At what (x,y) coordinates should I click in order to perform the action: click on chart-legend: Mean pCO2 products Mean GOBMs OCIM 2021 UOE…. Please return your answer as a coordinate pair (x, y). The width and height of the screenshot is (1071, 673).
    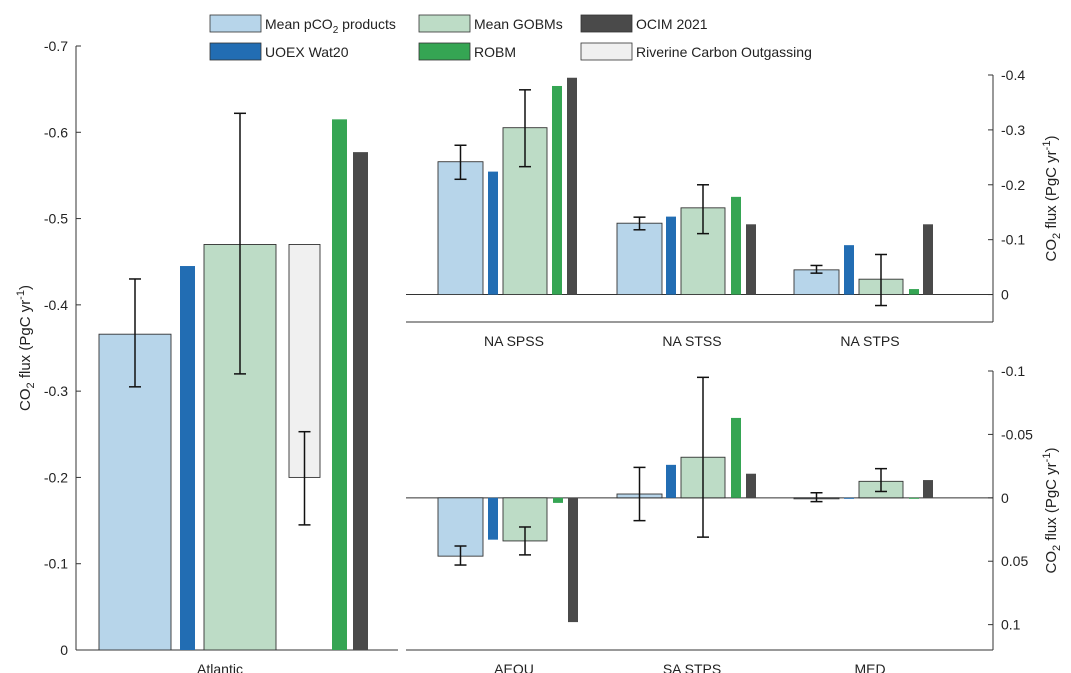
    Looking at the image, I should click on (510, 37).